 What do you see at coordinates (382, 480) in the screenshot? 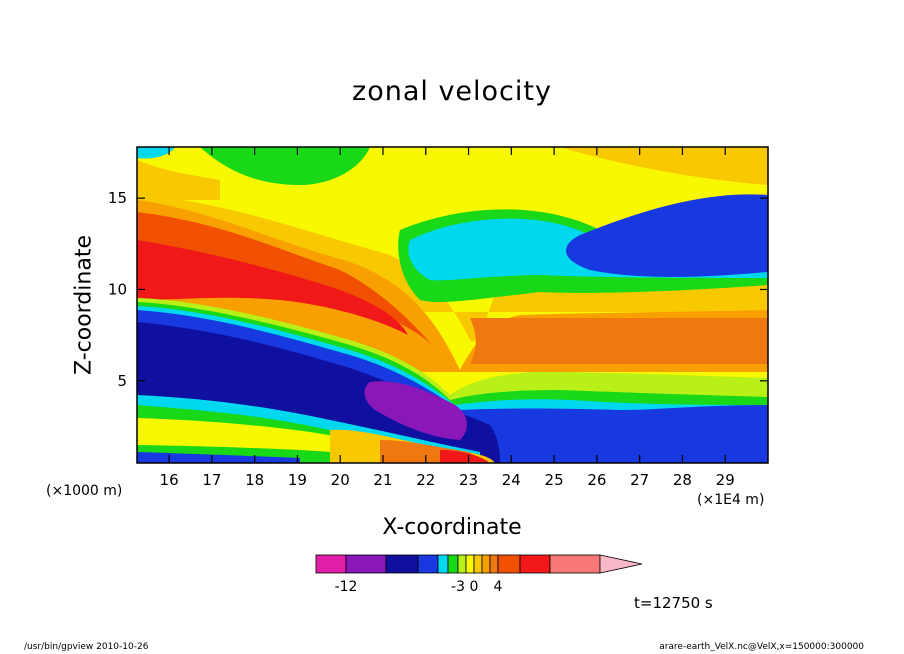
I see `x-tick-label: 21` at bounding box center [382, 480].